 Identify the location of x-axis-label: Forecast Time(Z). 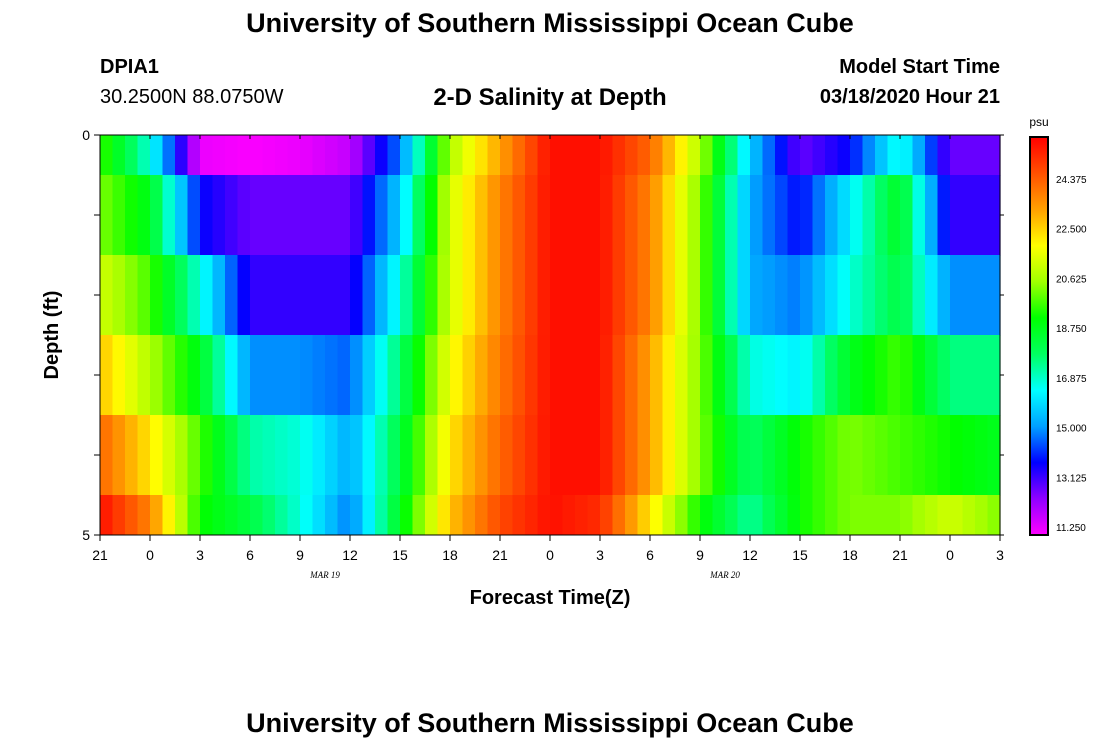
(550, 598).